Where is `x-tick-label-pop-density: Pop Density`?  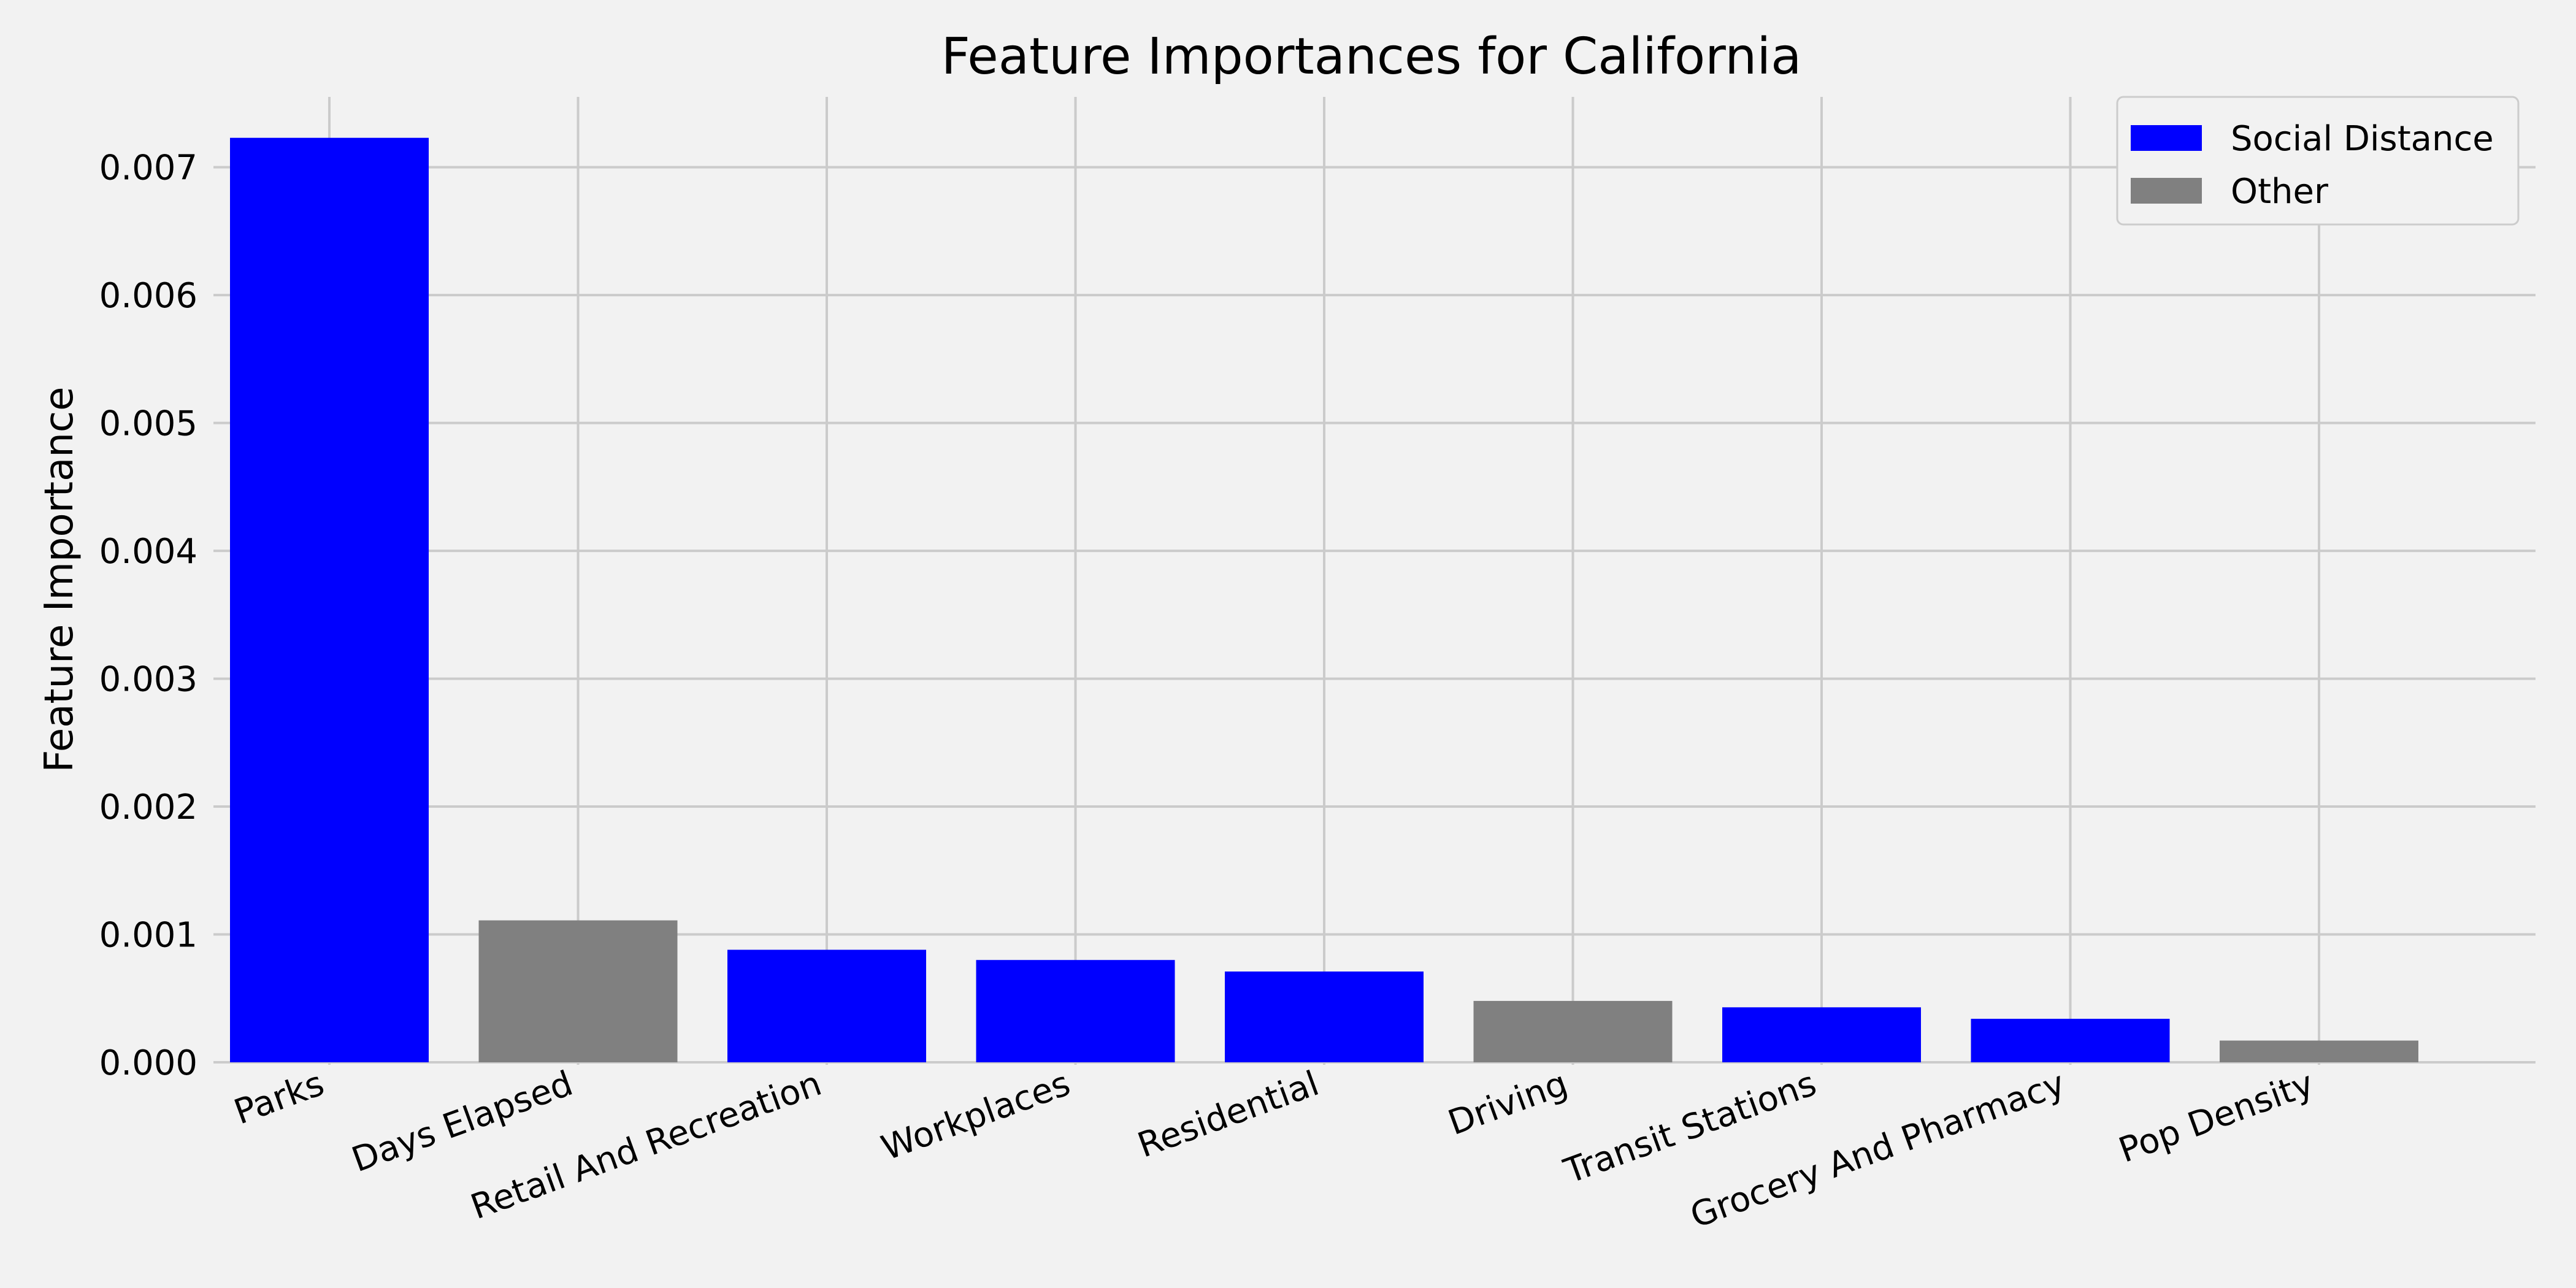
x-tick-label-pop-density: Pop Density is located at coordinates (2216, 1117).